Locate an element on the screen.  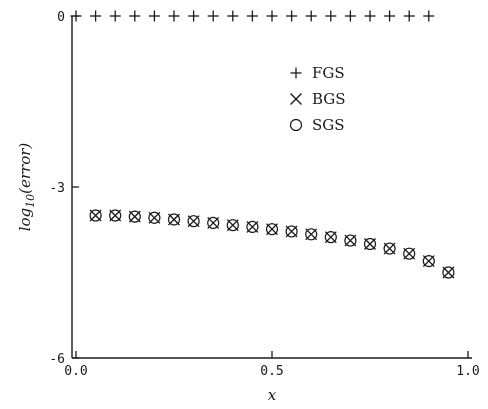
legend-label-fgs: FGS is located at coordinates (328, 73).